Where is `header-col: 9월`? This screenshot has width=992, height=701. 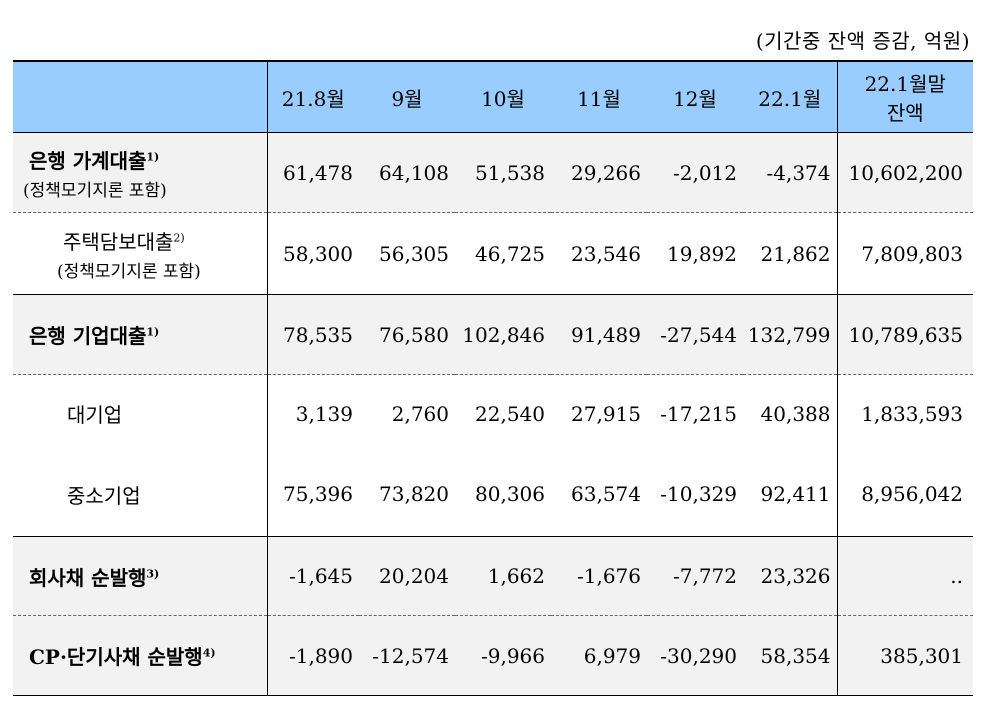
header-col: 9월 is located at coordinates (407, 96).